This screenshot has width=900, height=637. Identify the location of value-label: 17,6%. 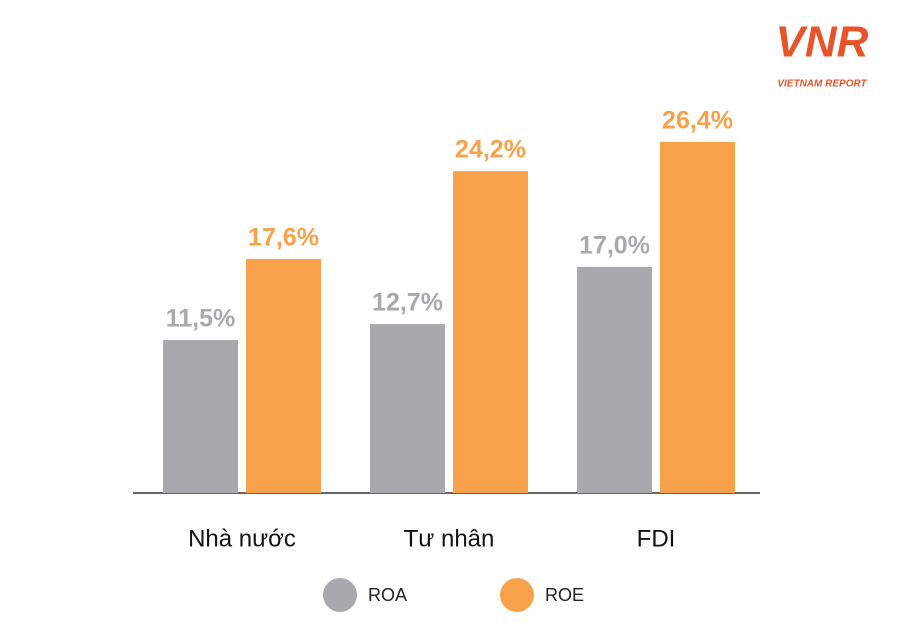
(283, 238).